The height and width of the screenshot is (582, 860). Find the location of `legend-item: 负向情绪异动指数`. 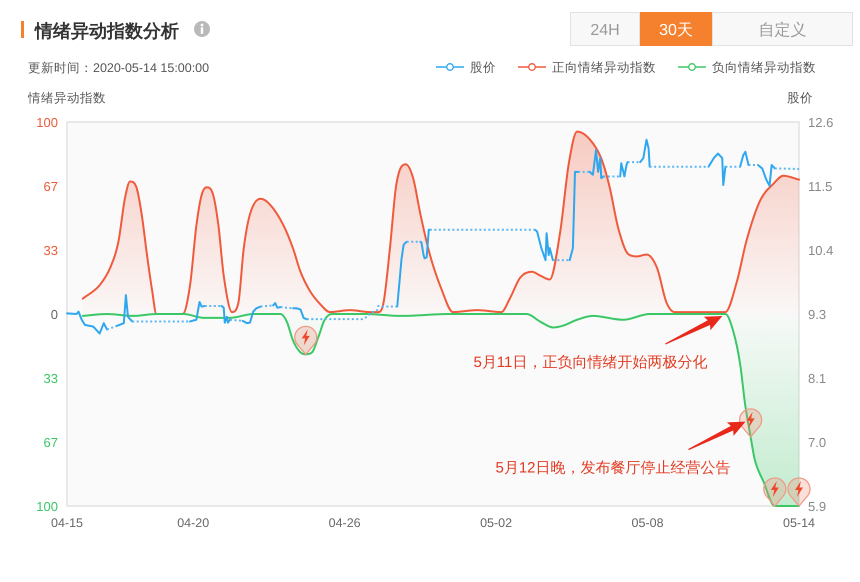

legend-item: 负向情绪异动指数 is located at coordinates (747, 67).